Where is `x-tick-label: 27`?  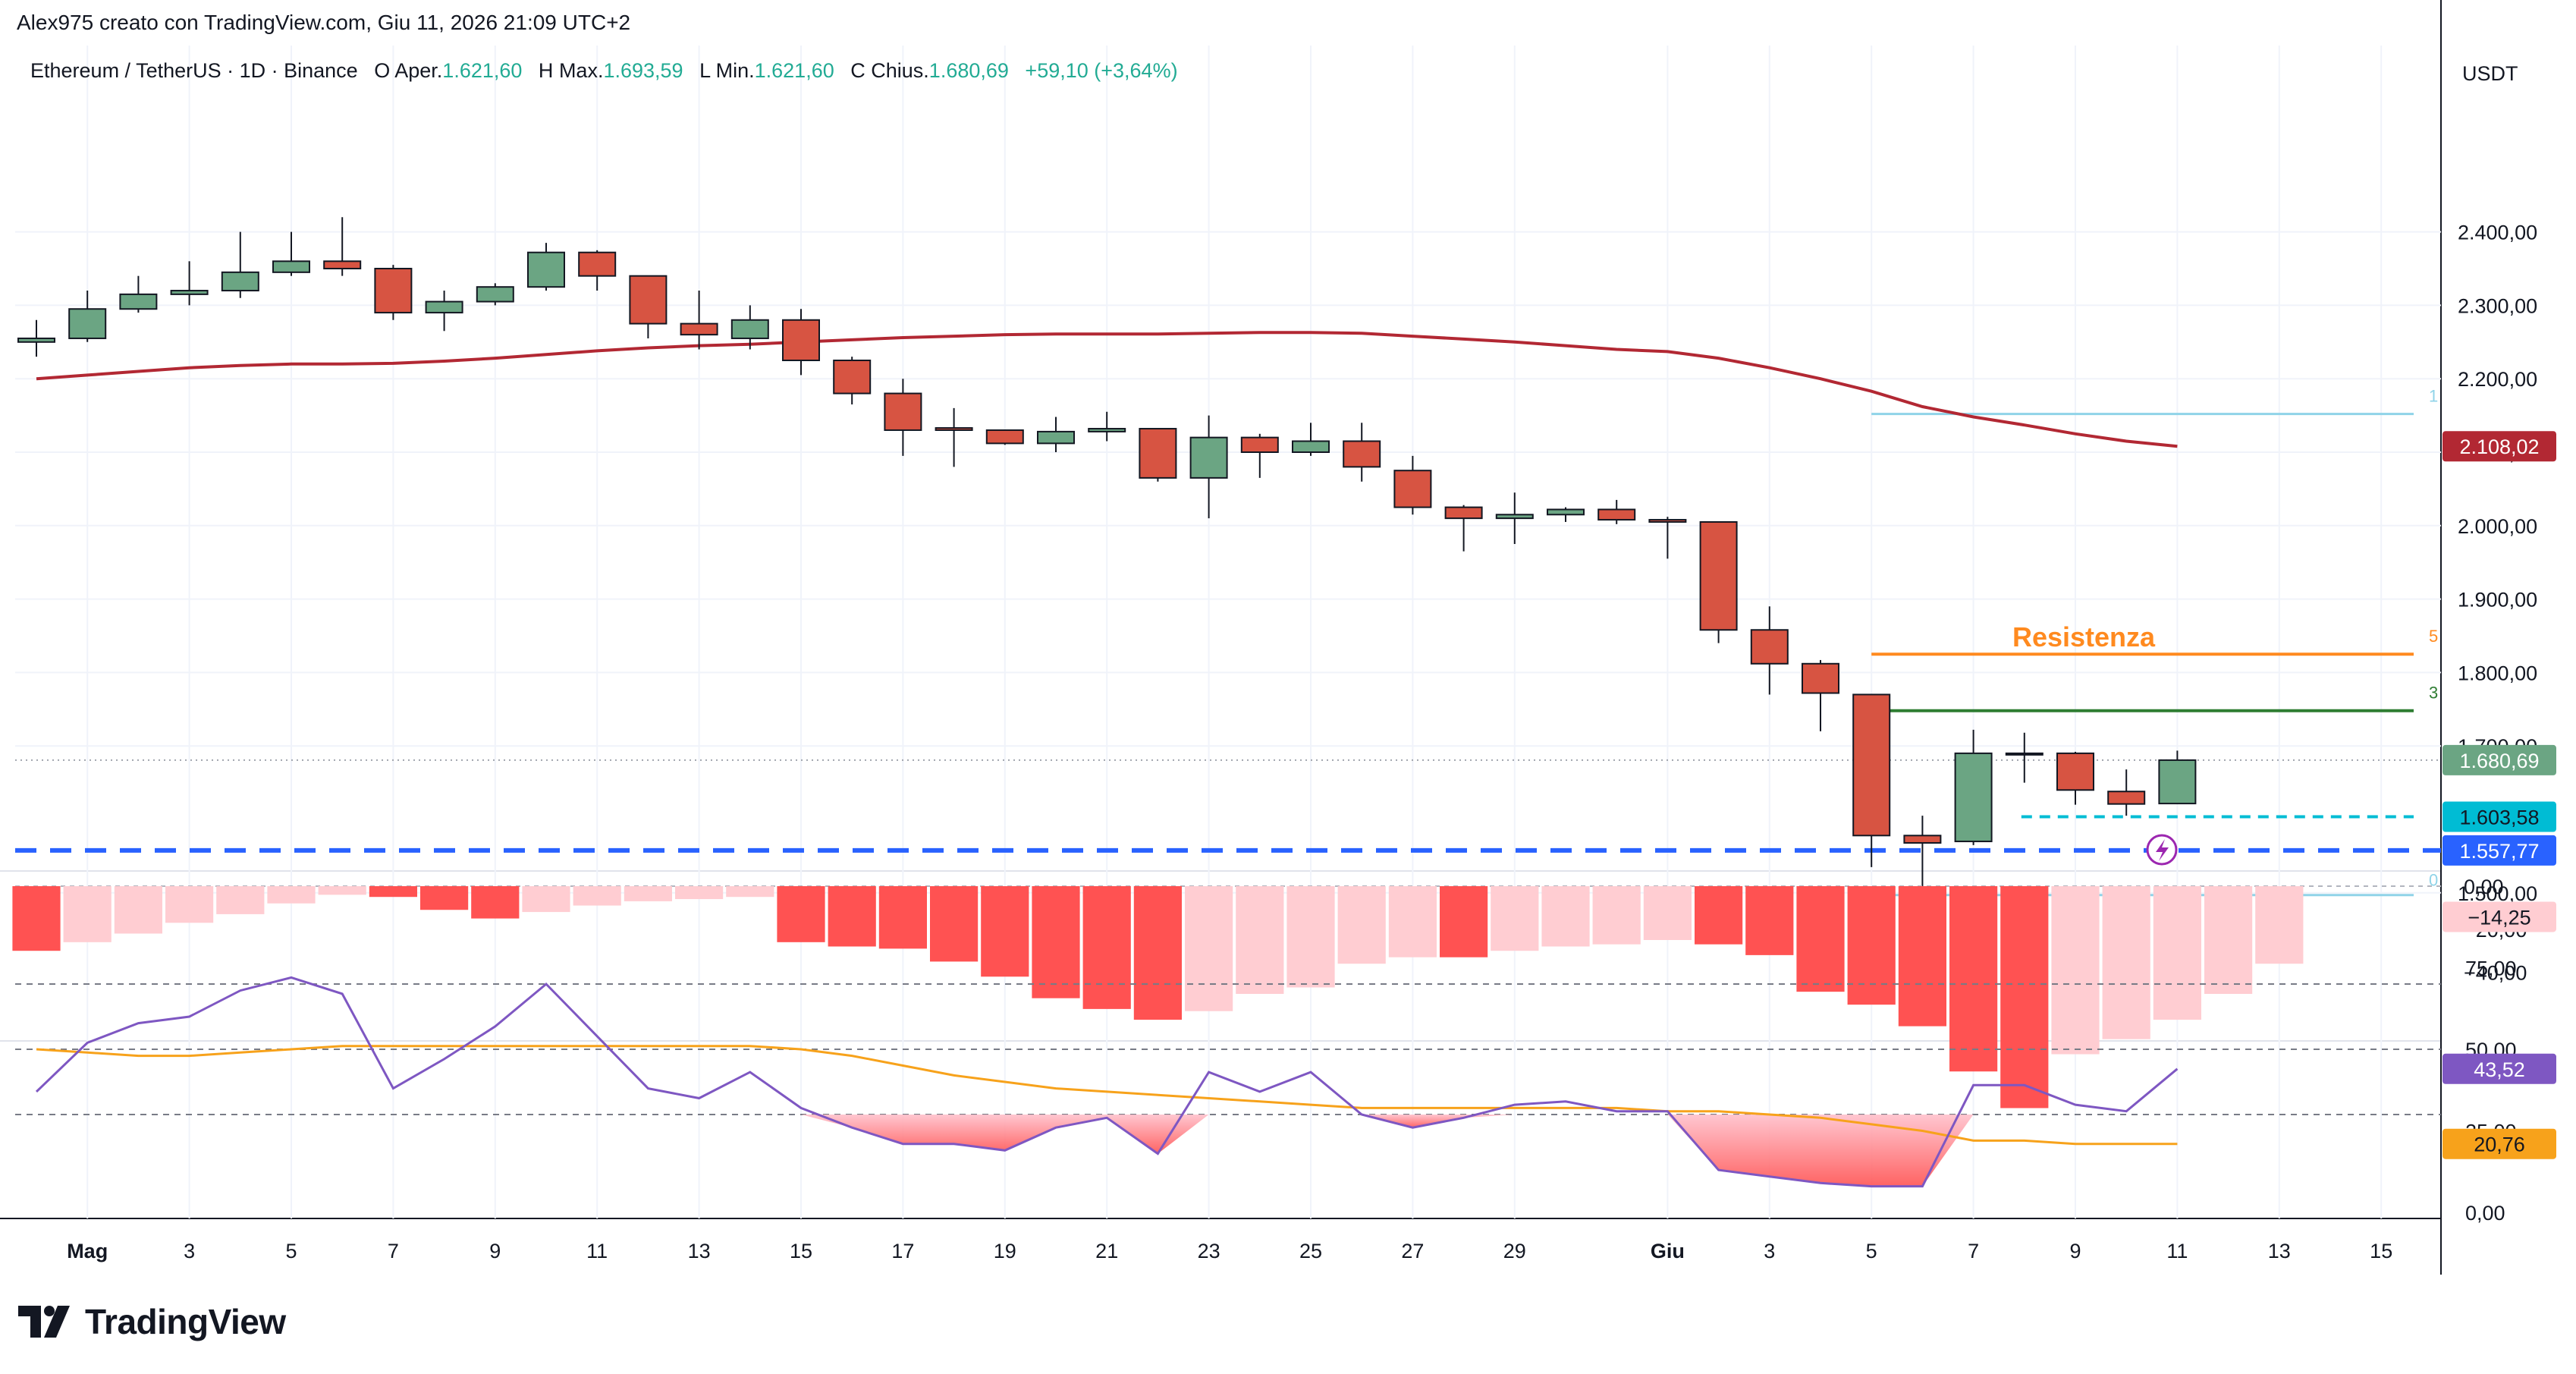 x-tick-label: 27 is located at coordinates (1412, 1251).